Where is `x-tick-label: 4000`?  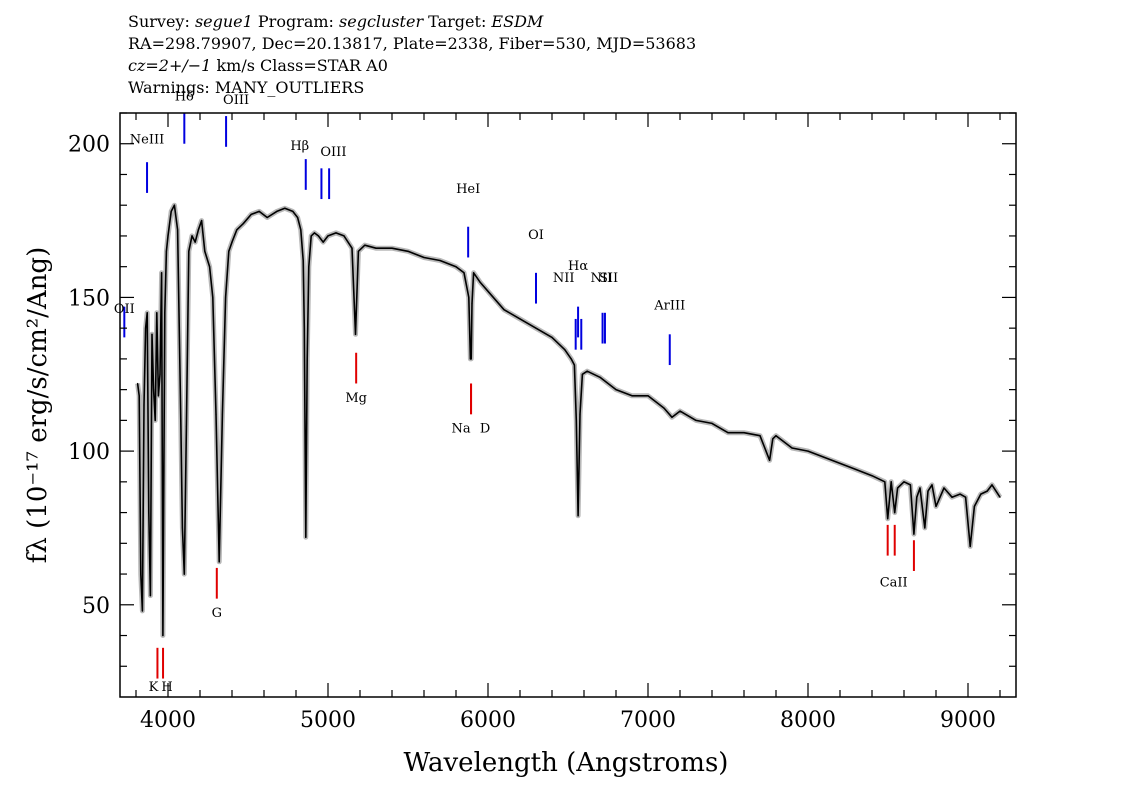
x-tick-label: 4000 is located at coordinates (168, 720).